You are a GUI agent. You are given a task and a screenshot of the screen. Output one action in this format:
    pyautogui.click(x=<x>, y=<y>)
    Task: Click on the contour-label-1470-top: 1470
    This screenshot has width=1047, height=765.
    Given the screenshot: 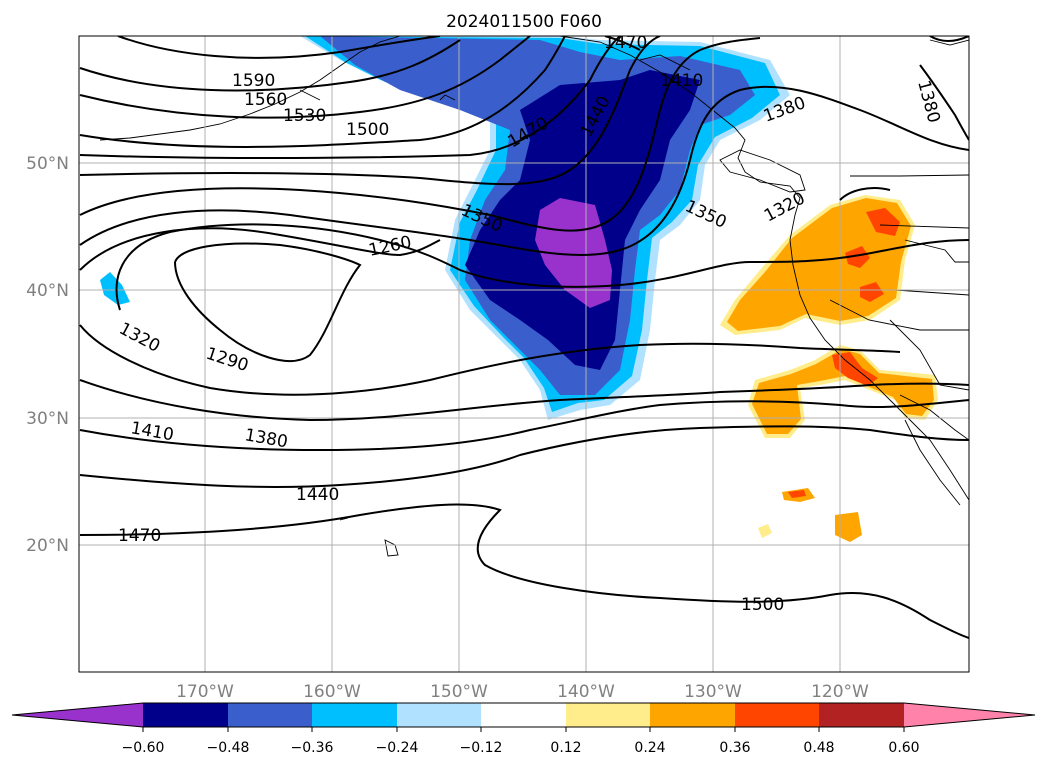 What is the action you would take?
    pyautogui.click(x=625, y=43)
    